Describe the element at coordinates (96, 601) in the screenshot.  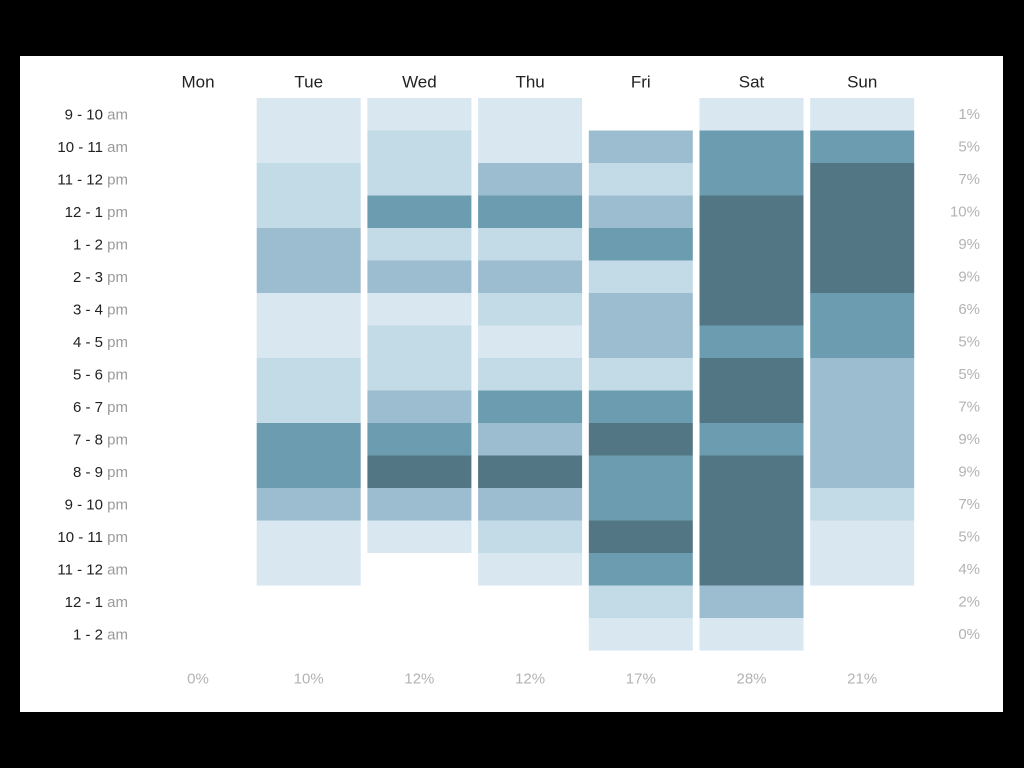
I see `time-label: 12 - 1 am` at that location.